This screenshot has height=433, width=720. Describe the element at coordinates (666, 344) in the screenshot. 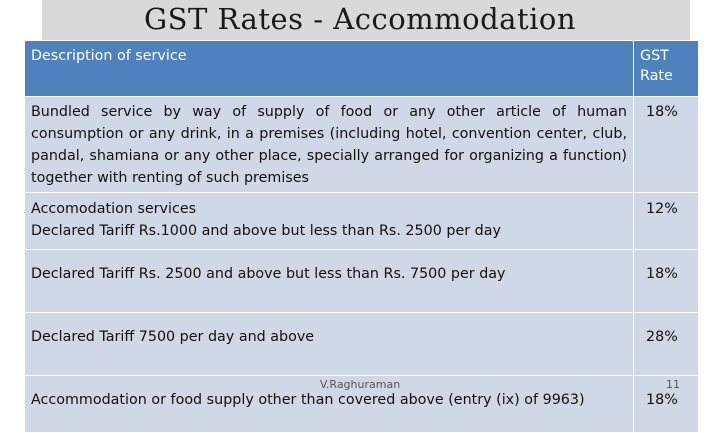

I see `row-rate: 28%` at that location.